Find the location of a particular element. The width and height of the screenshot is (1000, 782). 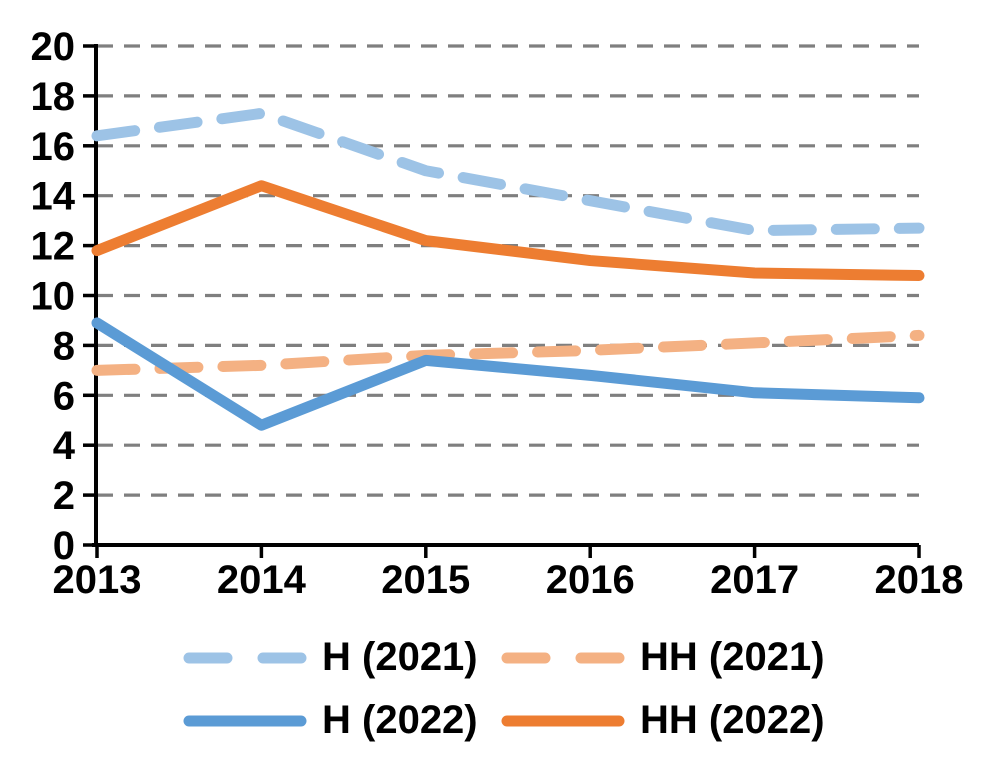

x-tick-label: 2017 is located at coordinates (754, 580).